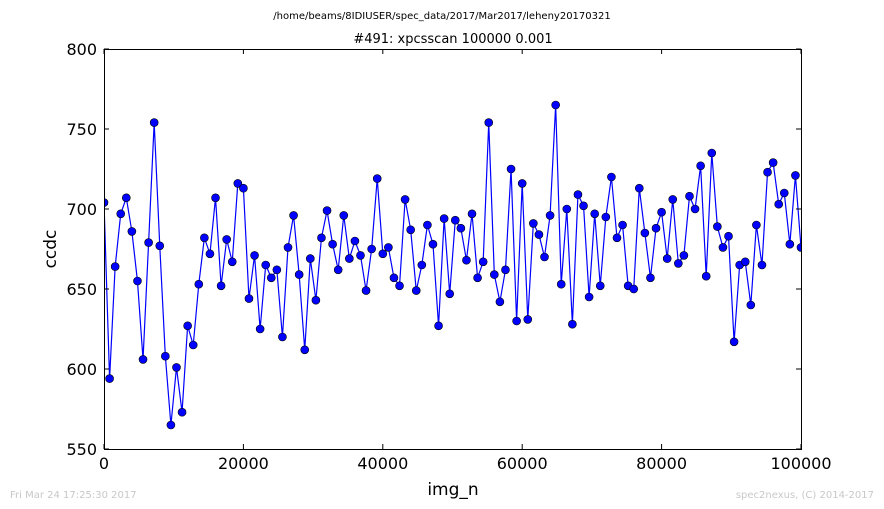 The image size is (884, 509). What do you see at coordinates (51, 249) in the screenshot?
I see `y-axis-label: ccdc` at bounding box center [51, 249].